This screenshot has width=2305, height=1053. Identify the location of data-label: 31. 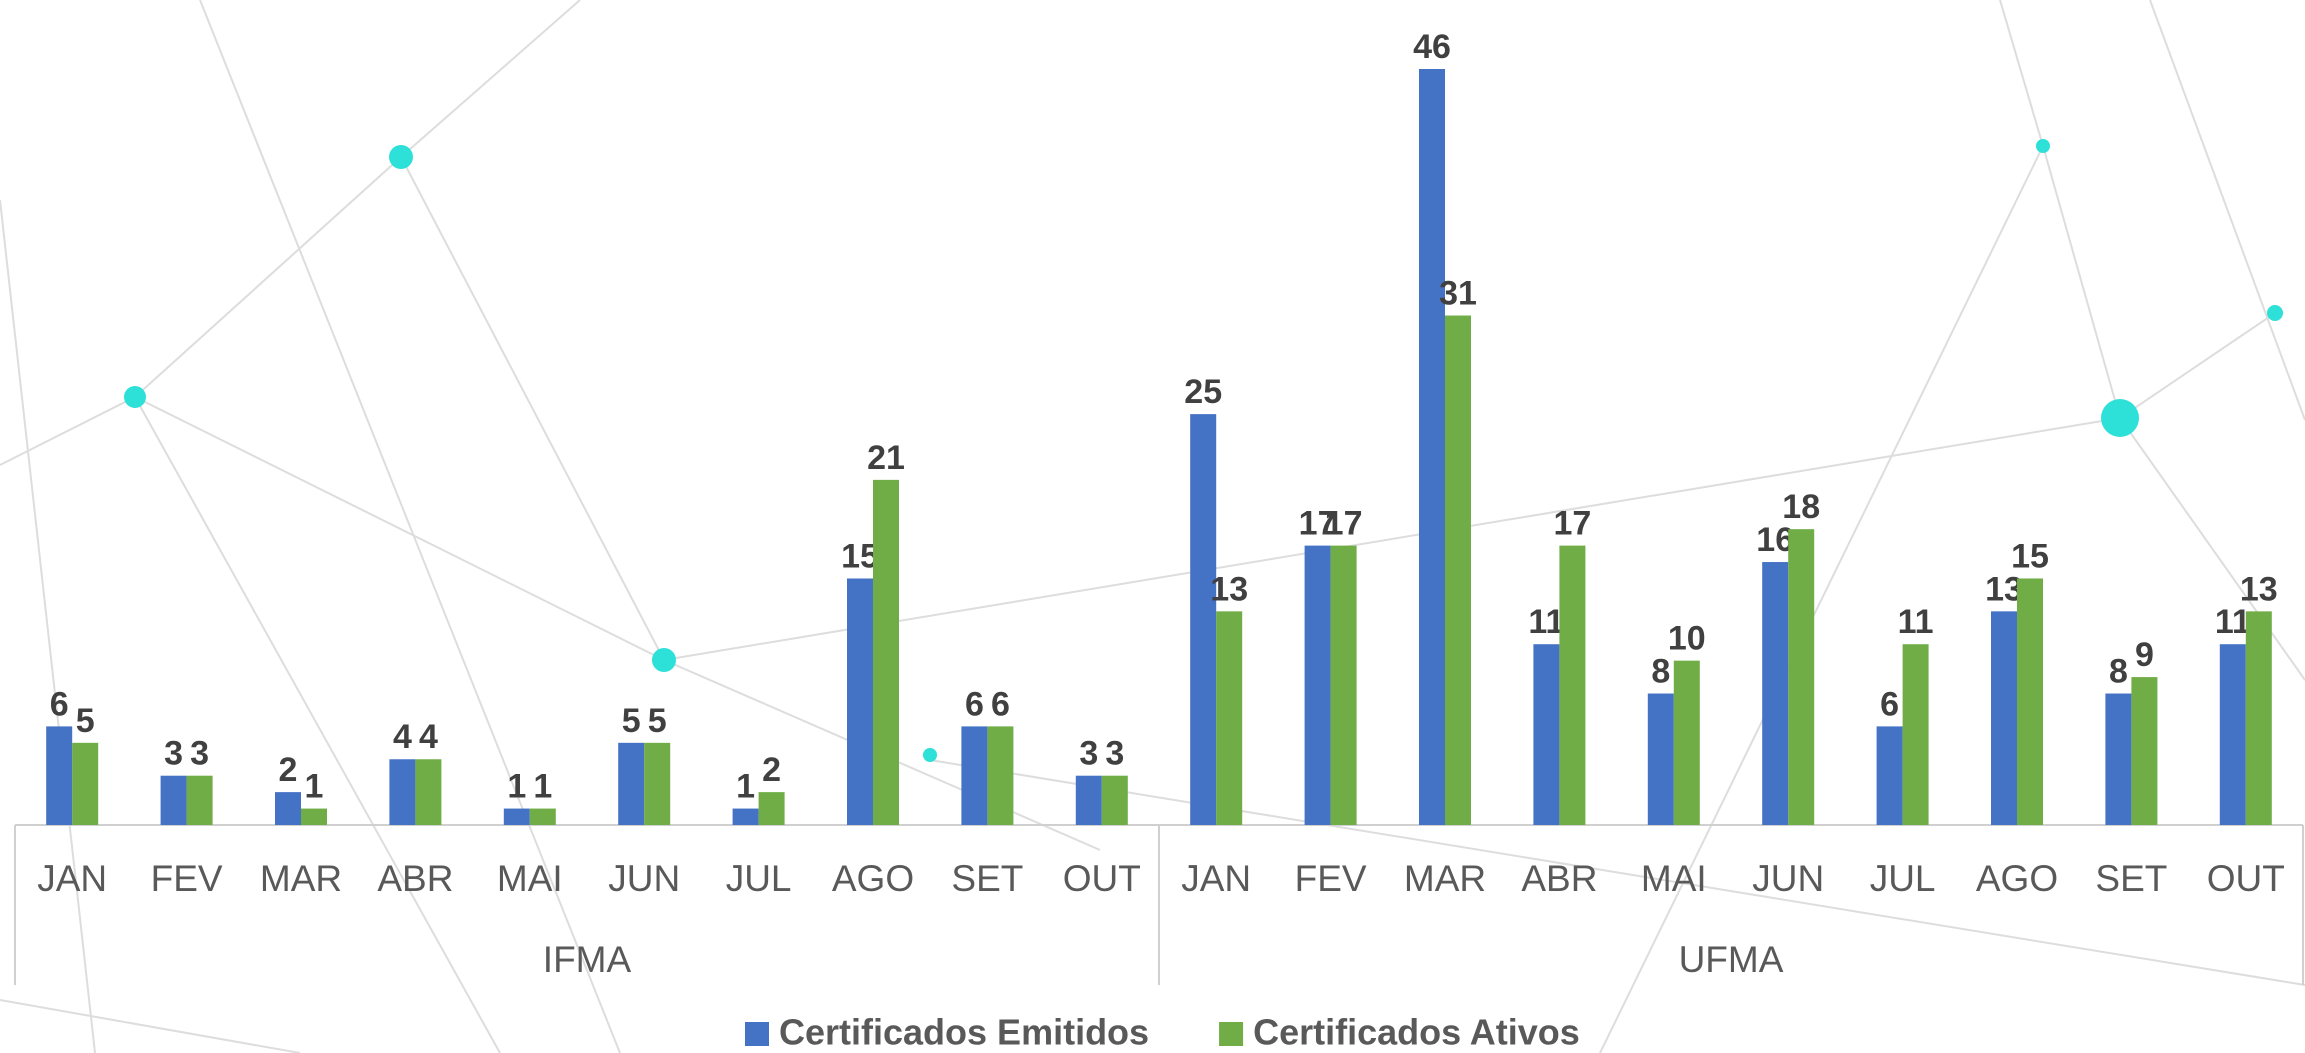
(1458, 294).